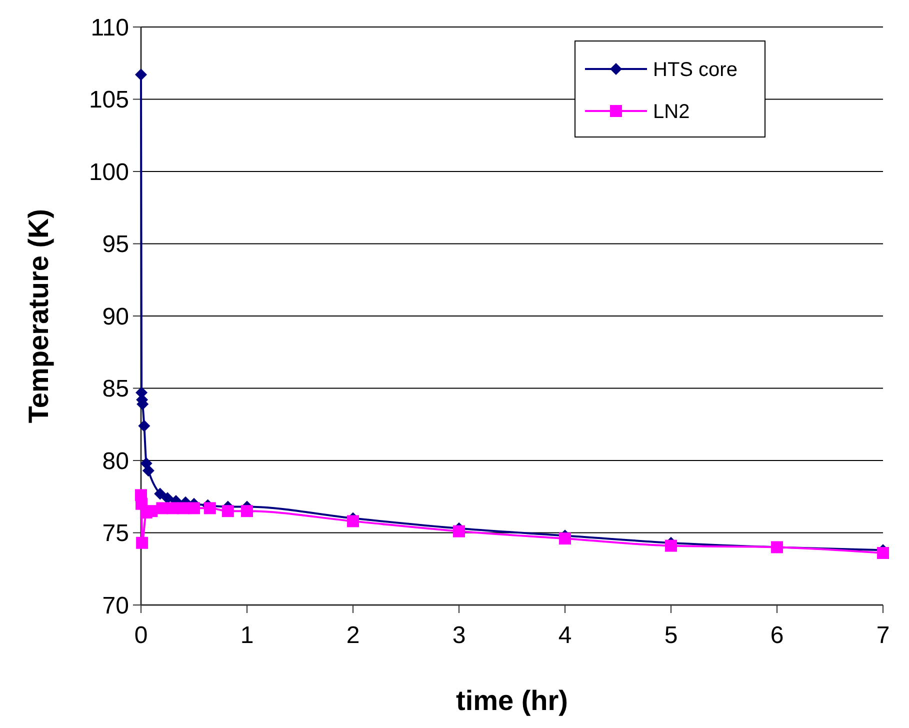 This screenshot has height=728, width=909. What do you see at coordinates (141, 635) in the screenshot?
I see `x-tick-label: 0` at bounding box center [141, 635].